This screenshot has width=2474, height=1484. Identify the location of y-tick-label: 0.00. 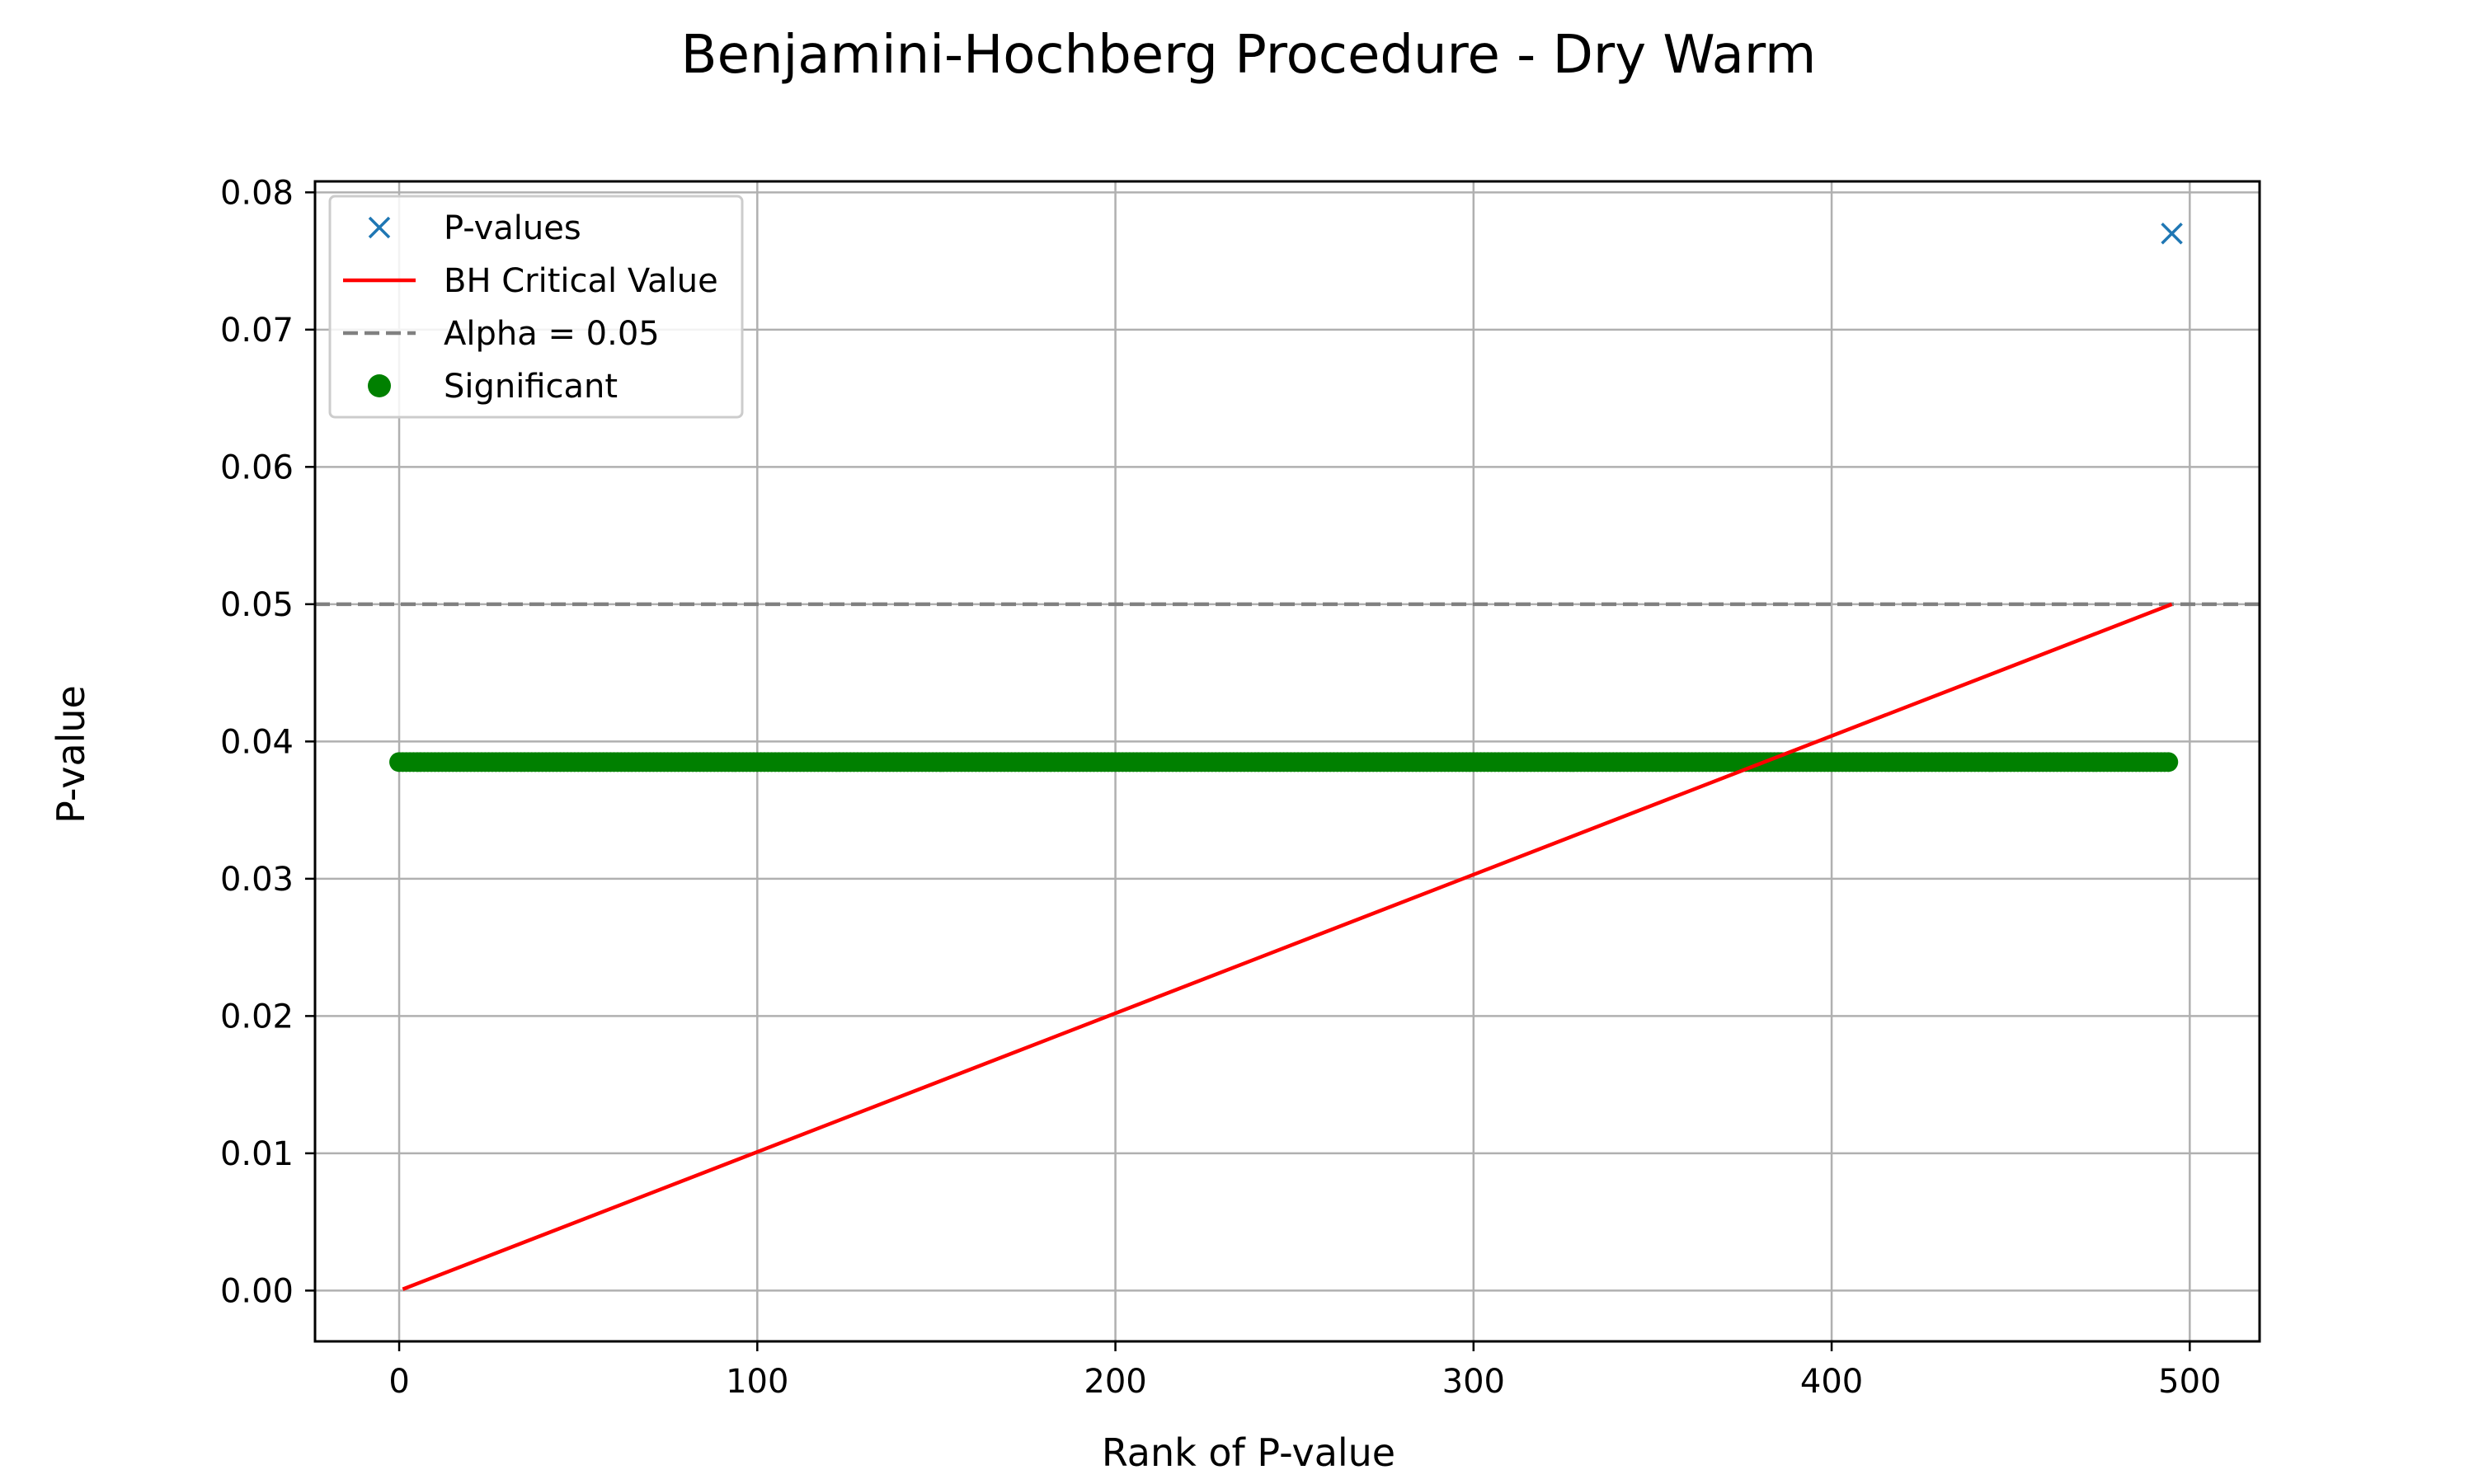
(257, 1291).